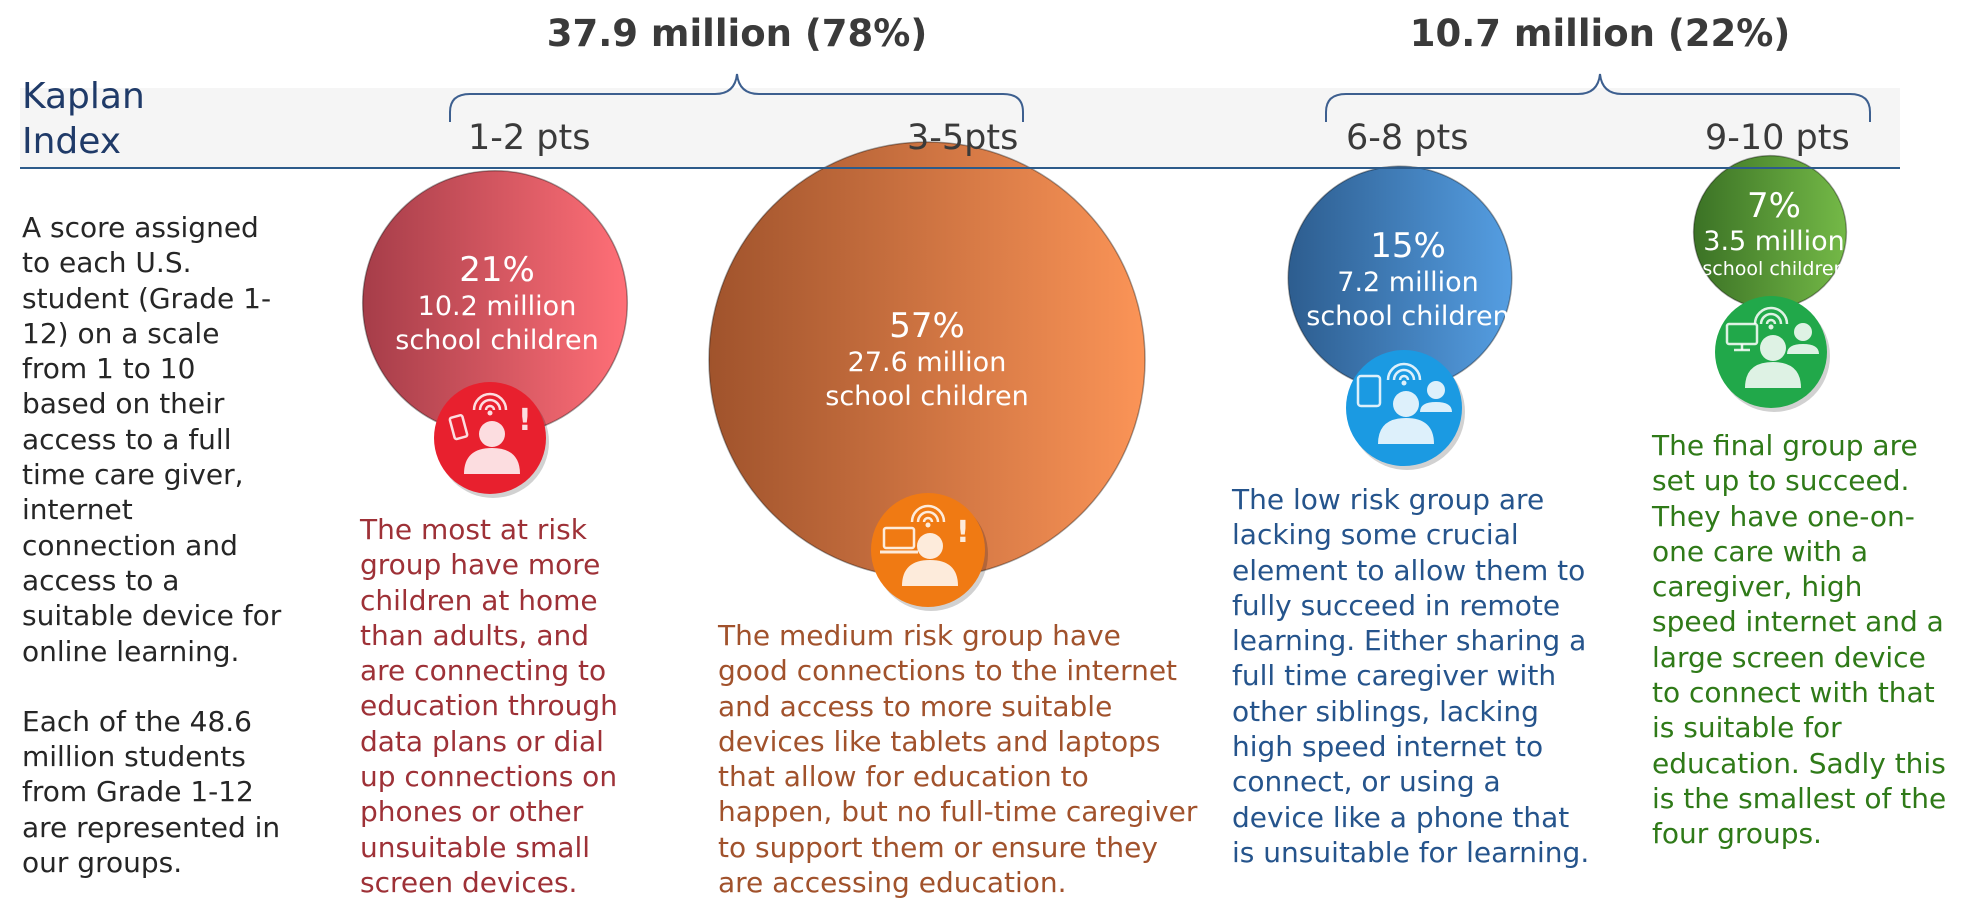 Image resolution: width=1969 pixels, height=914 pixels. What do you see at coordinates (1388, 499) in the screenshot?
I see `description-line: The low risk group are` at bounding box center [1388, 499].